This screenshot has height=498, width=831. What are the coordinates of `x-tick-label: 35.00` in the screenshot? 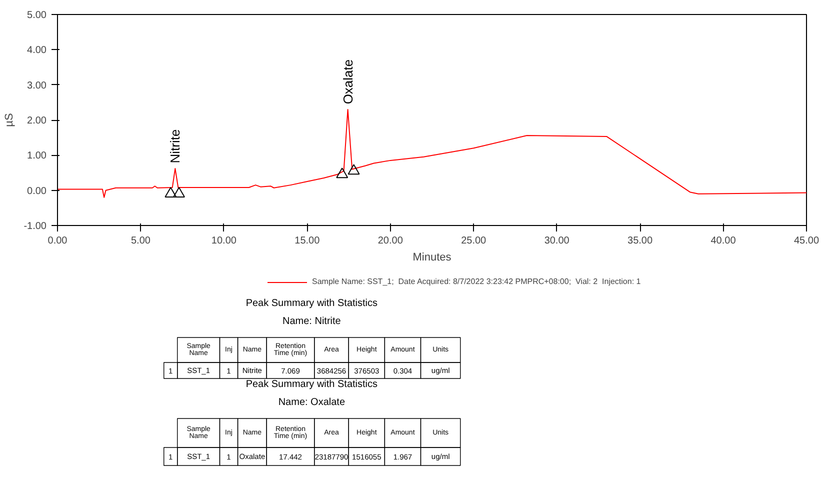 It's located at (641, 241).